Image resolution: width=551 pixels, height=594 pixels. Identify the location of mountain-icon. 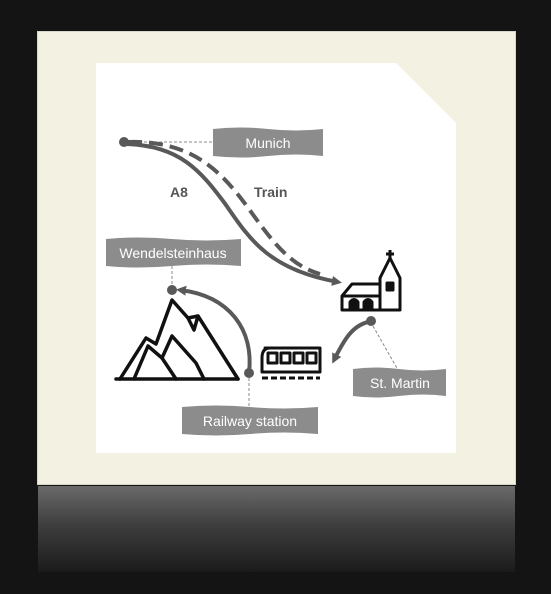
(177, 339).